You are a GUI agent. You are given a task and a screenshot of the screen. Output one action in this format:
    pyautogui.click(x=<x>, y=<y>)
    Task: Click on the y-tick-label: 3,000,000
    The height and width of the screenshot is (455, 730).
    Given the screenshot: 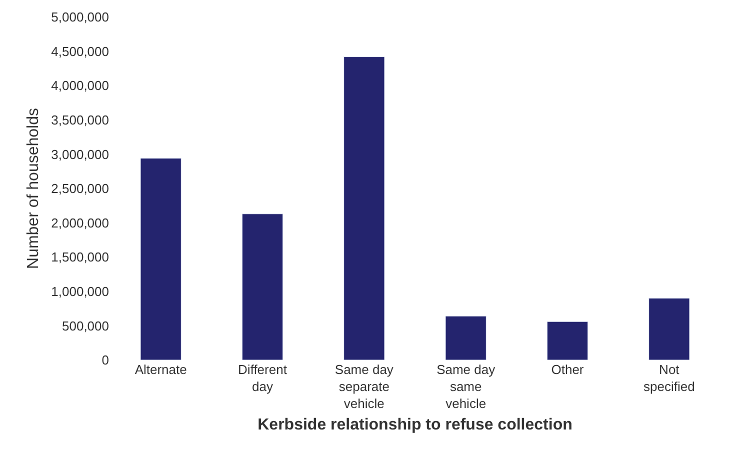 What is the action you would take?
    pyautogui.click(x=80, y=154)
    